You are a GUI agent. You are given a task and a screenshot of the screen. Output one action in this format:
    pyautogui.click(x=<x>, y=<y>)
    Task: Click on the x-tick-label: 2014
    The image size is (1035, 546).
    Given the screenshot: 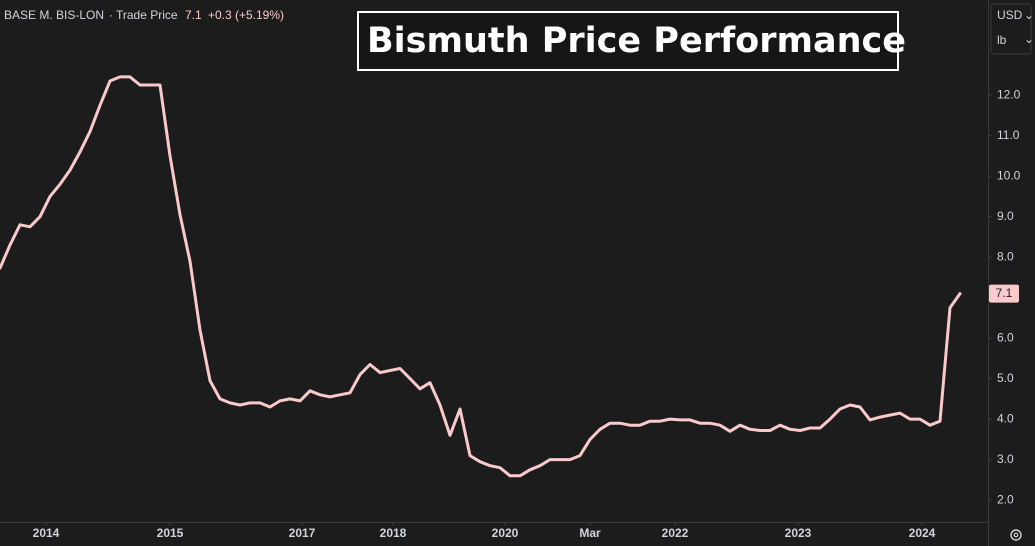 What is the action you would take?
    pyautogui.click(x=46, y=533)
    